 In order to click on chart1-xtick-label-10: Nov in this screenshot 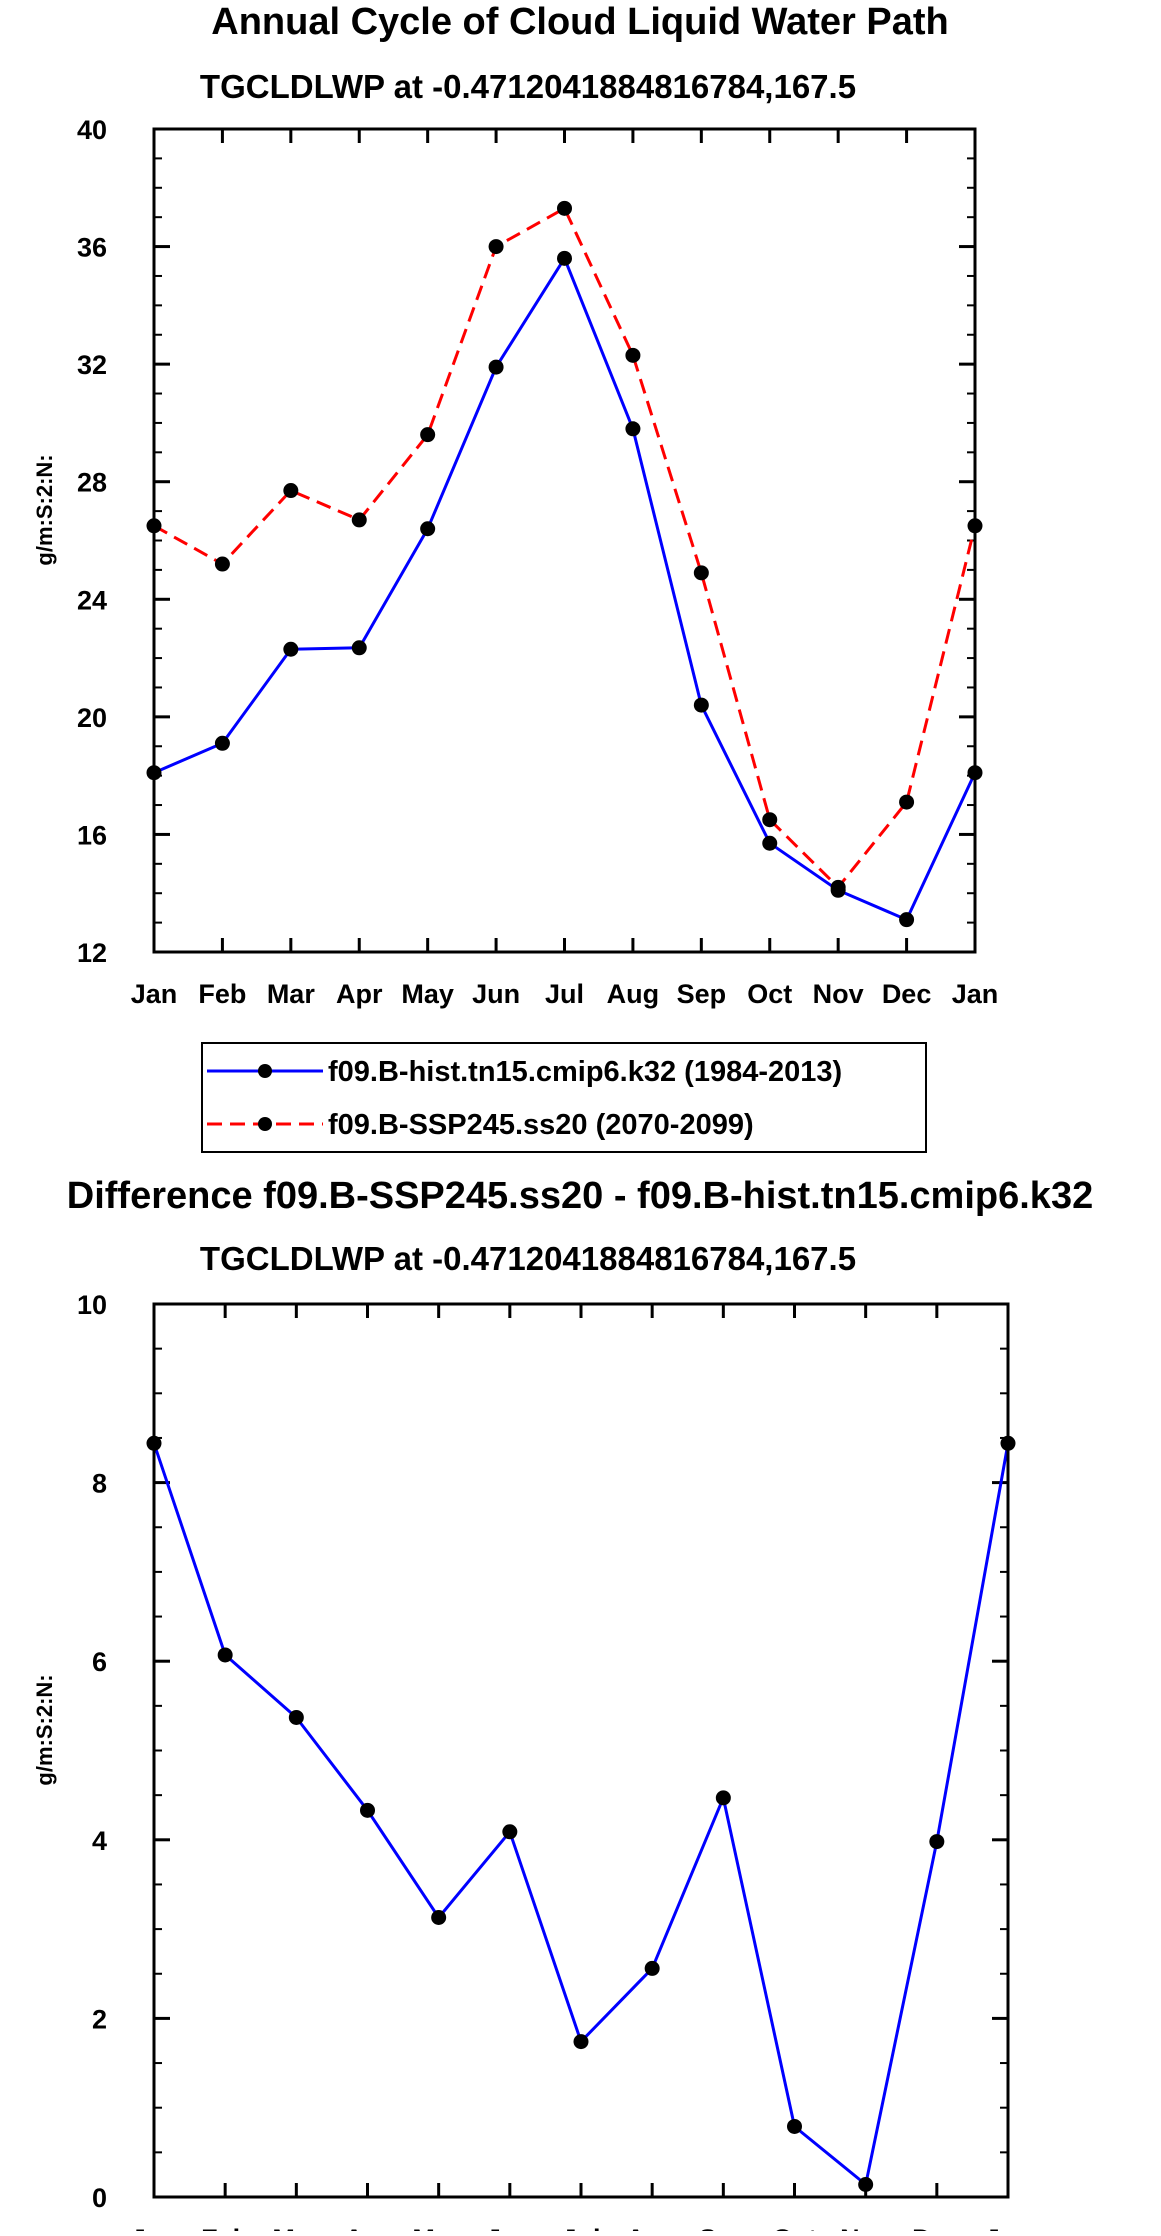, I will do `click(838, 994)`.